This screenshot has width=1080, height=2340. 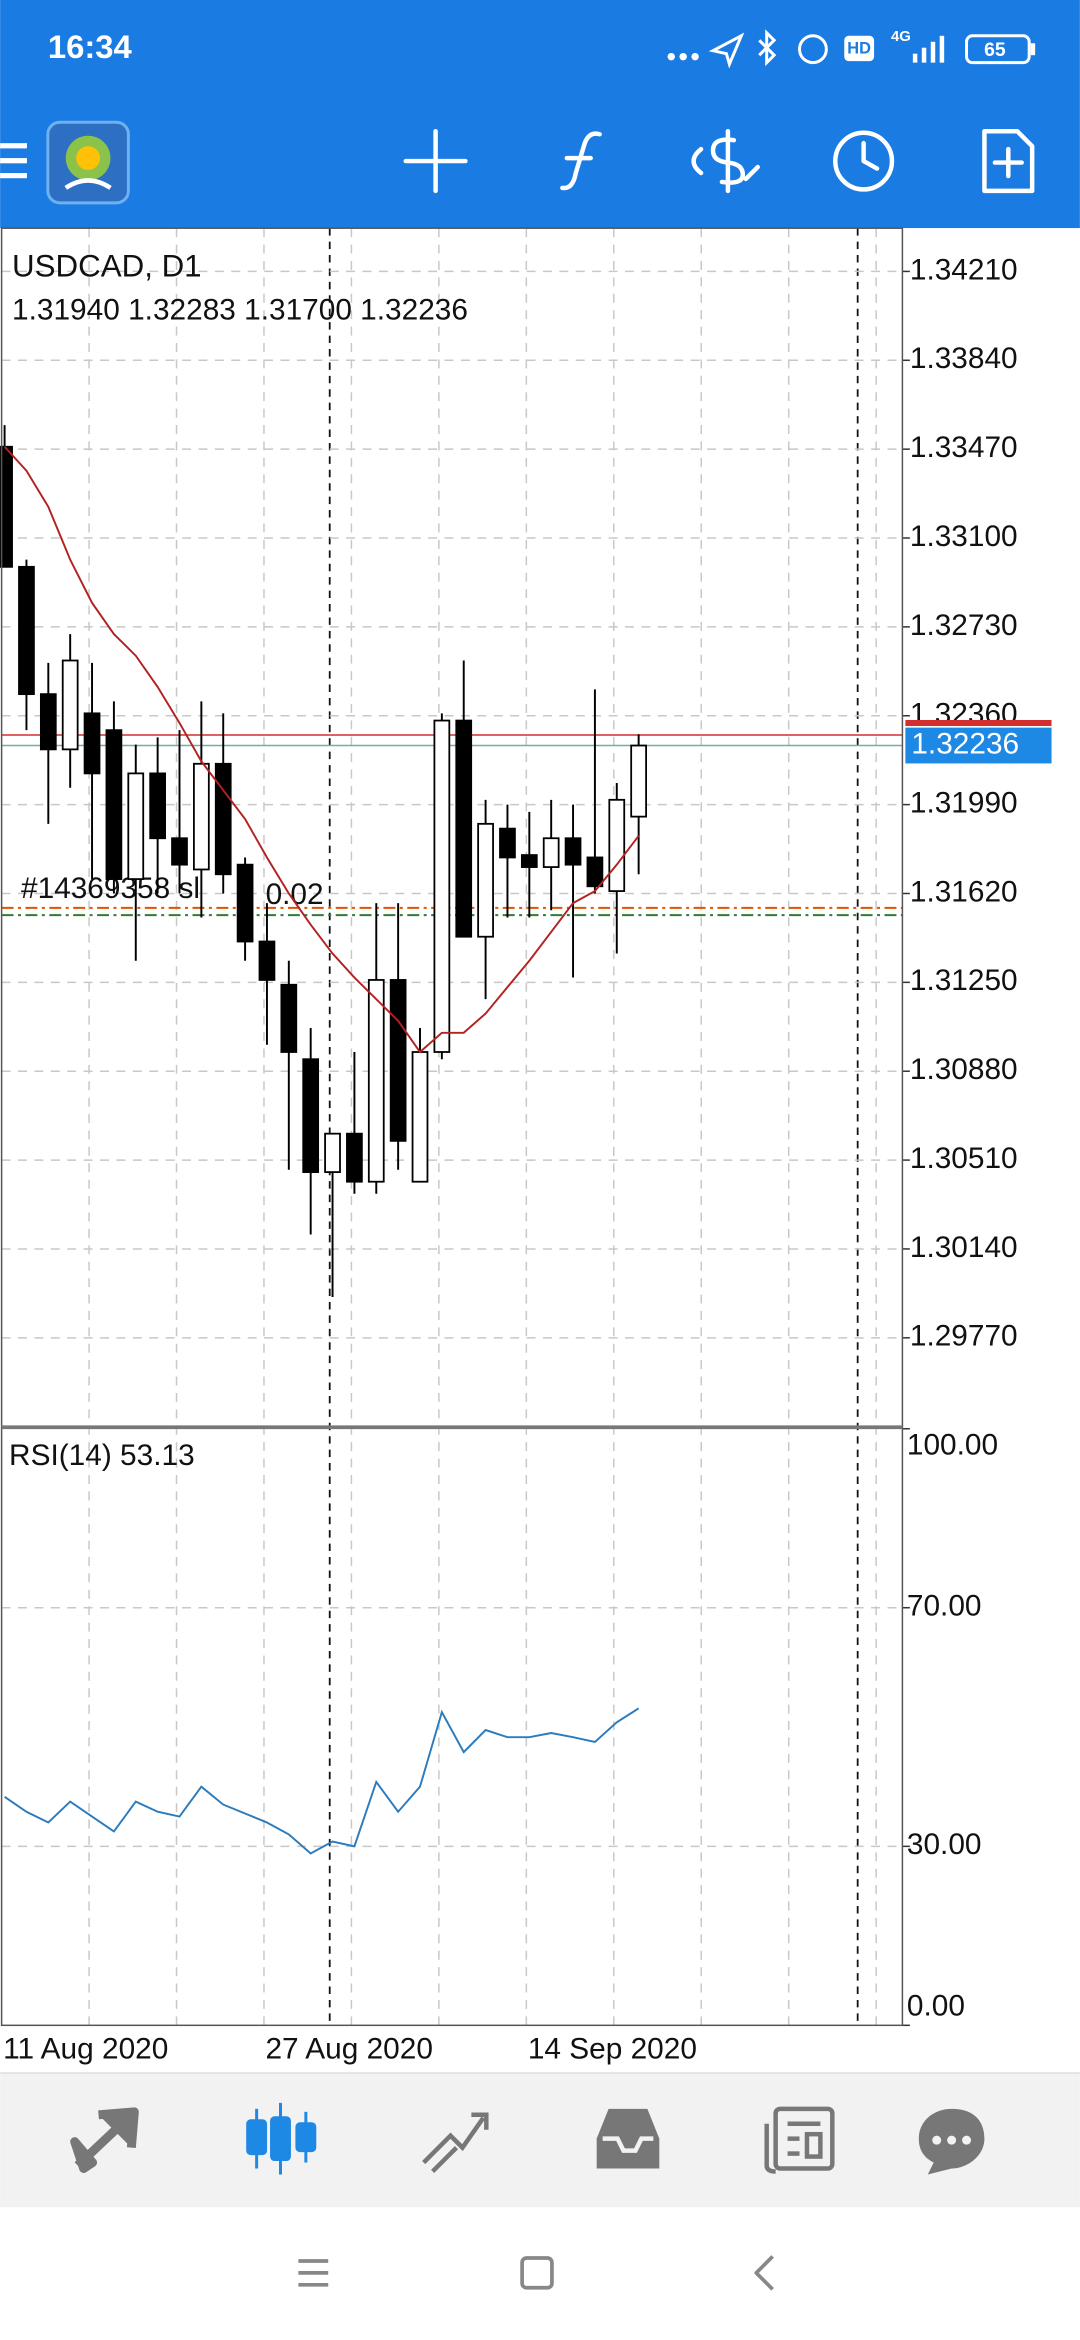 What do you see at coordinates (944, 1606) in the screenshot?
I see `rsi-tick-label: 70.00` at bounding box center [944, 1606].